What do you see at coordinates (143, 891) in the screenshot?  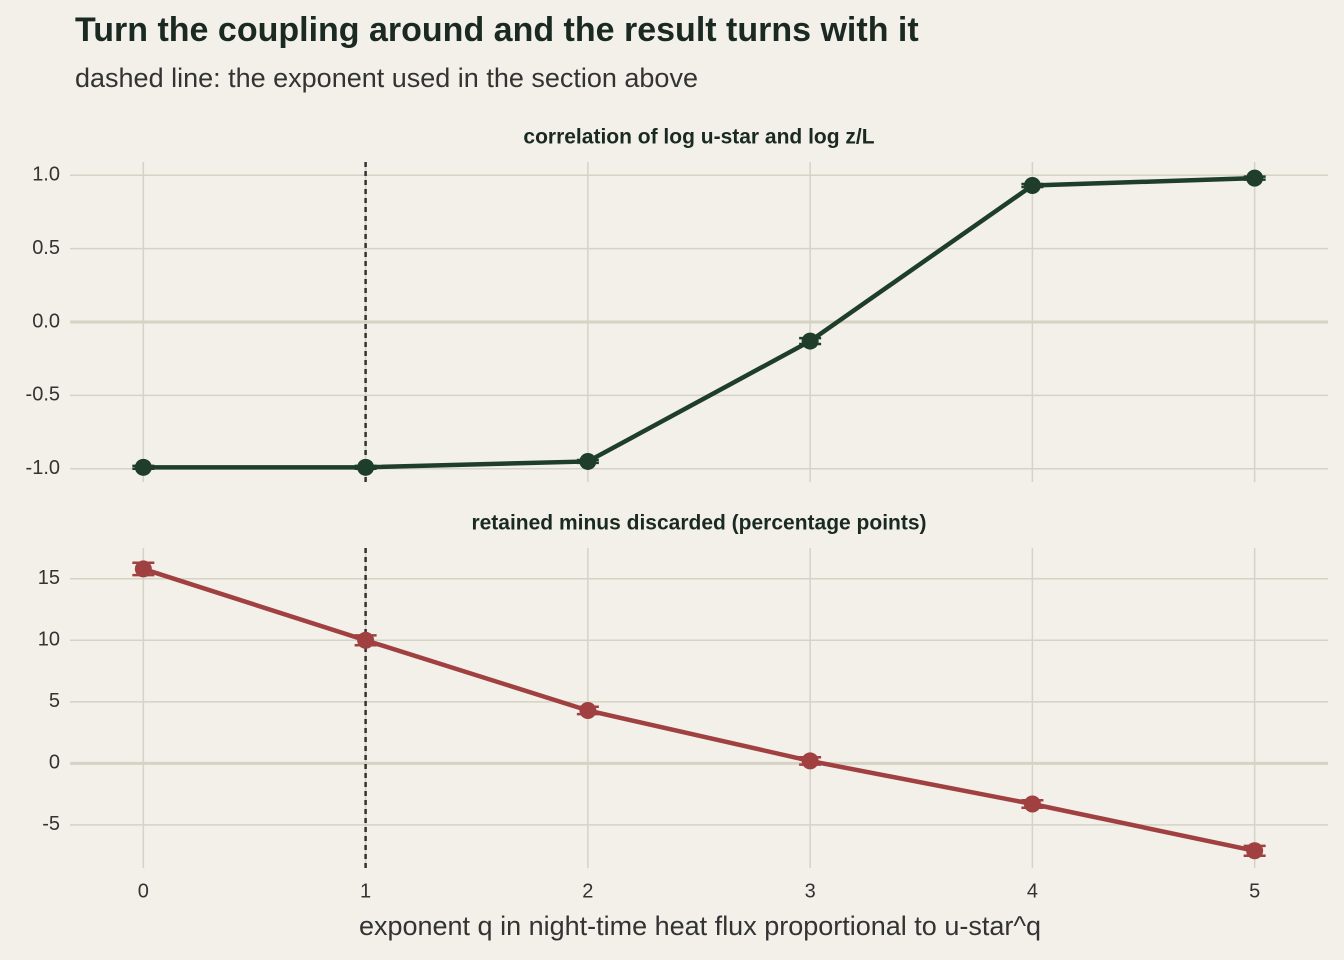 I see `x-tick-label: 0` at bounding box center [143, 891].